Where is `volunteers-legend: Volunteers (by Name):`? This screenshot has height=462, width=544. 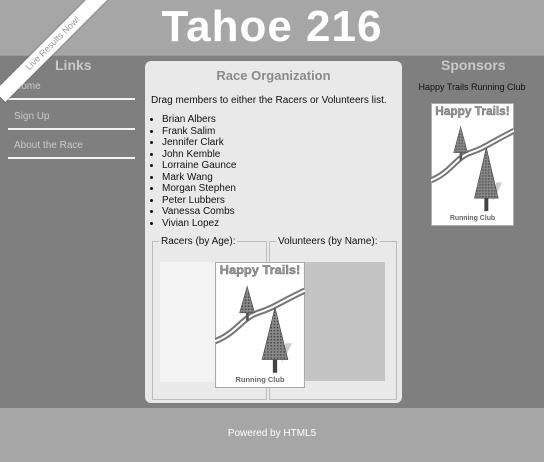
volunteers-legend: Volunteers (by Name): is located at coordinates (328, 241).